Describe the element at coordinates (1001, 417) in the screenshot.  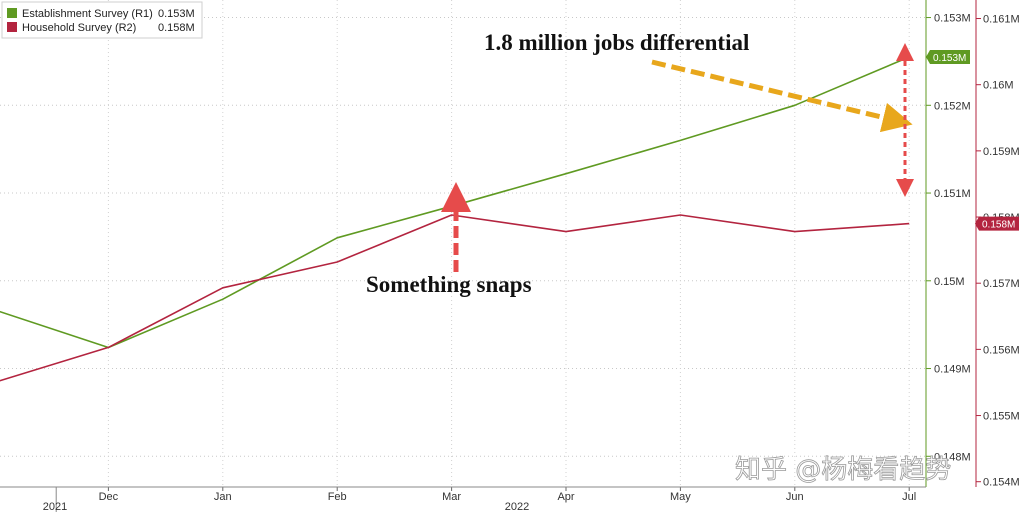
I see `right-axis-tick-label: 0.155M` at that location.